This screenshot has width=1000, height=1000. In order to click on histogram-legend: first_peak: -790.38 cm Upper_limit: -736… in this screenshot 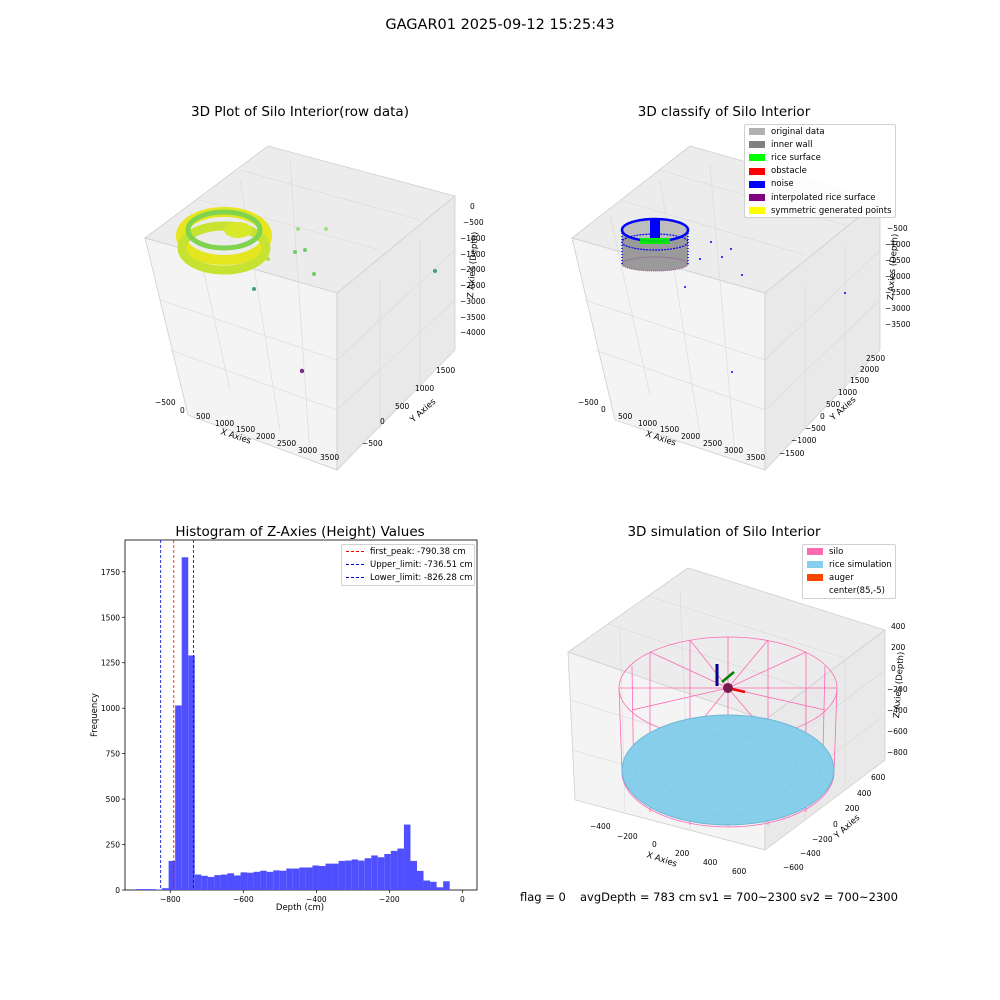, I will do `click(408, 565)`.